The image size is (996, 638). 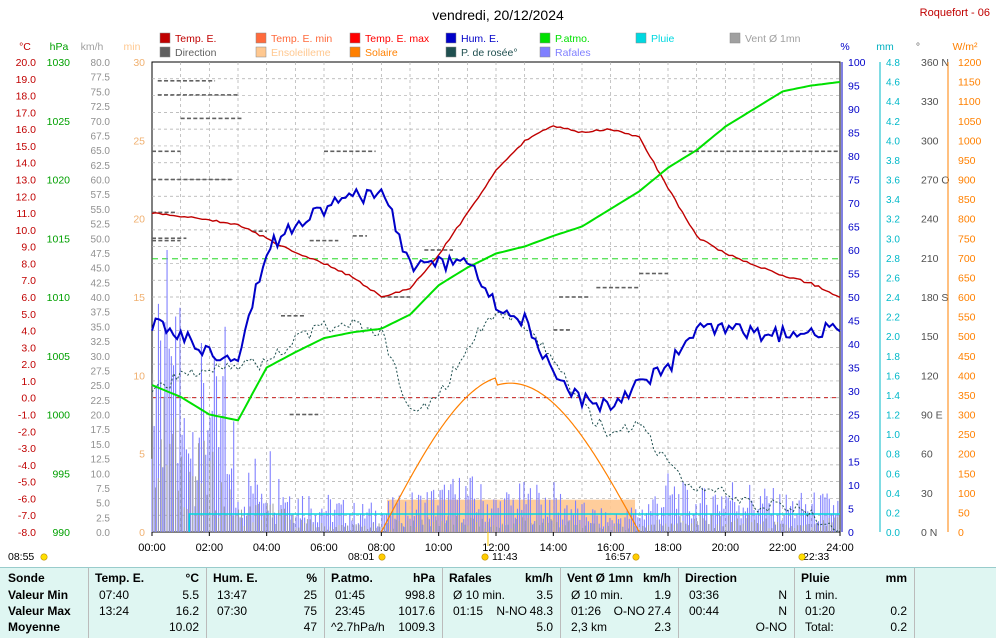 What do you see at coordinates (147, 603) in the screenshot?
I see `stats-col-temp: Temp. E. °C 07:40 5.5 13:24 16.2 10.02` at bounding box center [147, 603].